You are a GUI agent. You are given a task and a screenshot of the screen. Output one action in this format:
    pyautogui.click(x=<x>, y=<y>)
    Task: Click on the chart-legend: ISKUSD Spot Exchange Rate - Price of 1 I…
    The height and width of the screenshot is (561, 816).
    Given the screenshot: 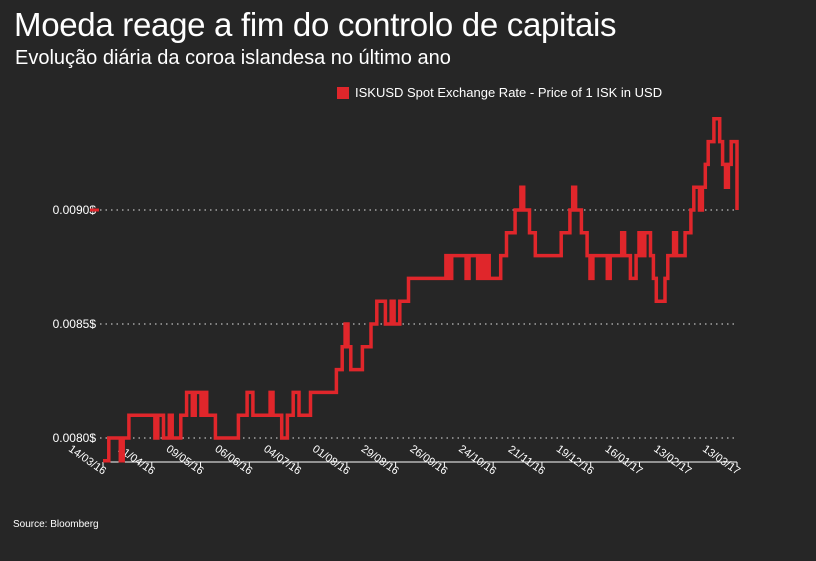 What is the action you would take?
    pyautogui.click(x=499, y=92)
    